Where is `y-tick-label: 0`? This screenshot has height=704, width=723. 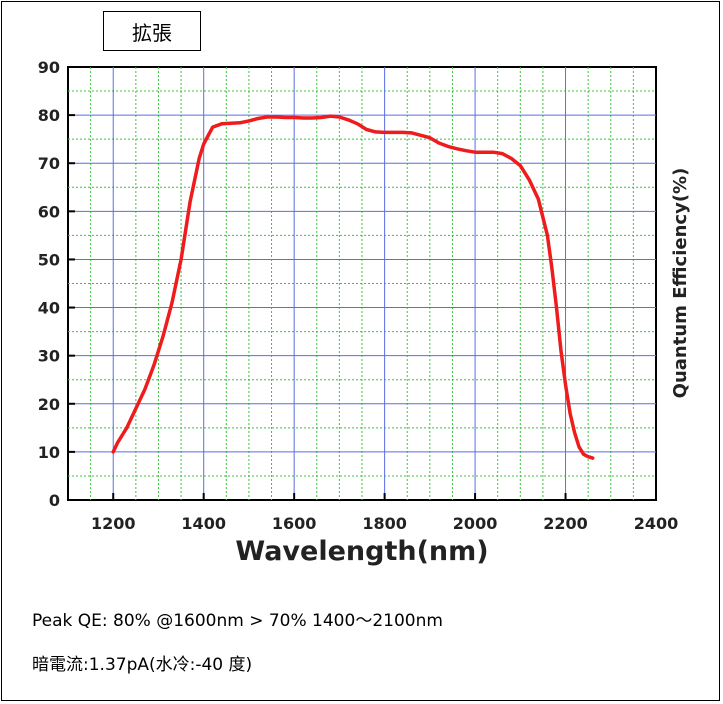 y-tick-label: 0 is located at coordinates (54, 500).